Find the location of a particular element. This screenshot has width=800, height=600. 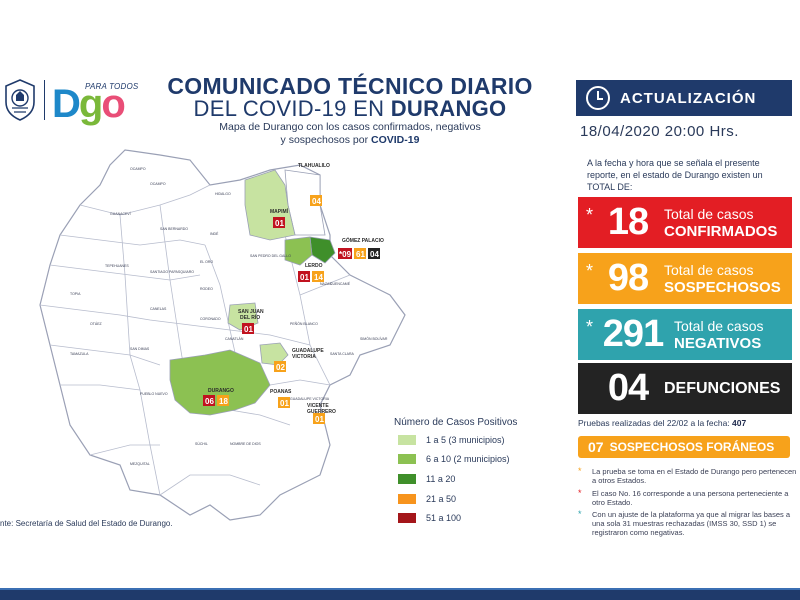

svg-text: POANAS is located at coordinates (281, 392).